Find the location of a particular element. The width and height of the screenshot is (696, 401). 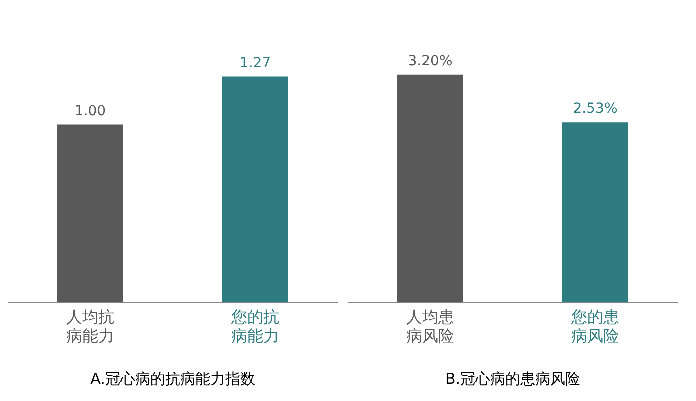

text: B.冠心病的患病风险 is located at coordinates (513, 379).